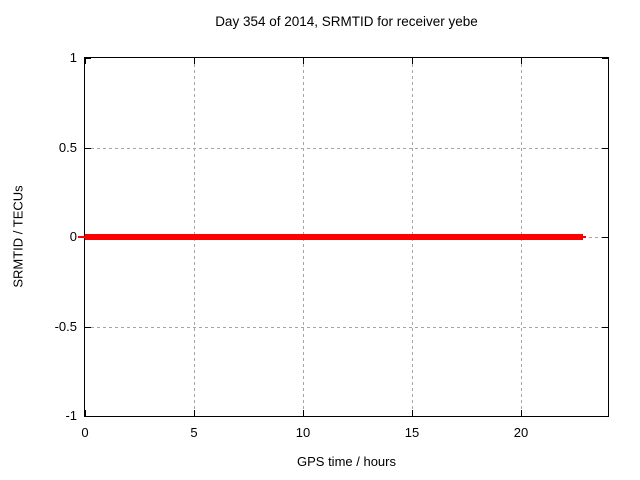 The height and width of the screenshot is (480, 640). What do you see at coordinates (73, 236) in the screenshot?
I see `y-tick-label: 0` at bounding box center [73, 236].